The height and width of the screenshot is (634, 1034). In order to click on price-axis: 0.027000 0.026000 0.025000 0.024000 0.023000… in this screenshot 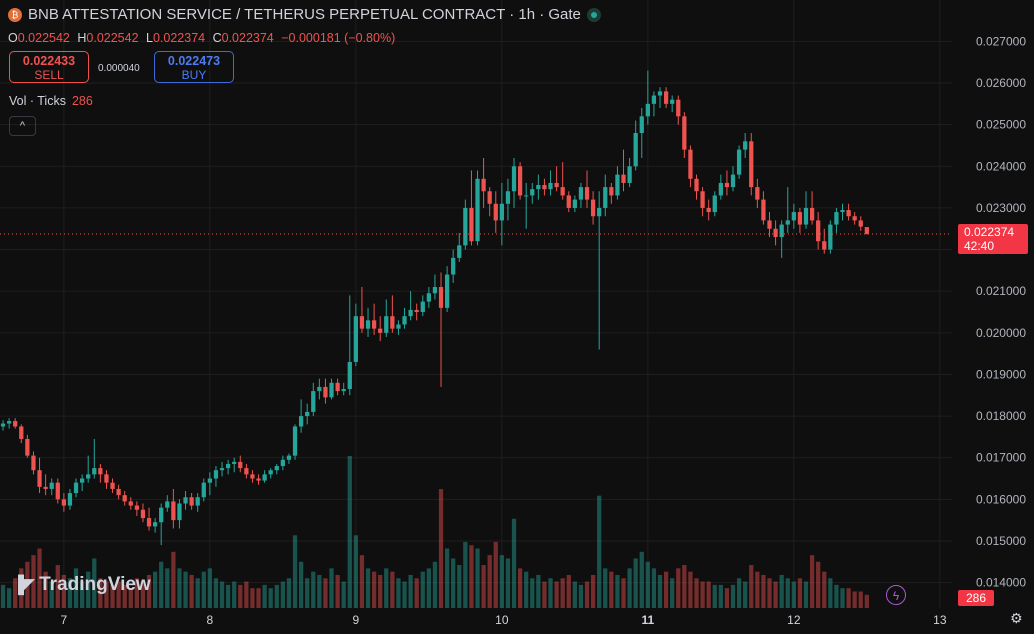, I will do `click(1001, 311)`.